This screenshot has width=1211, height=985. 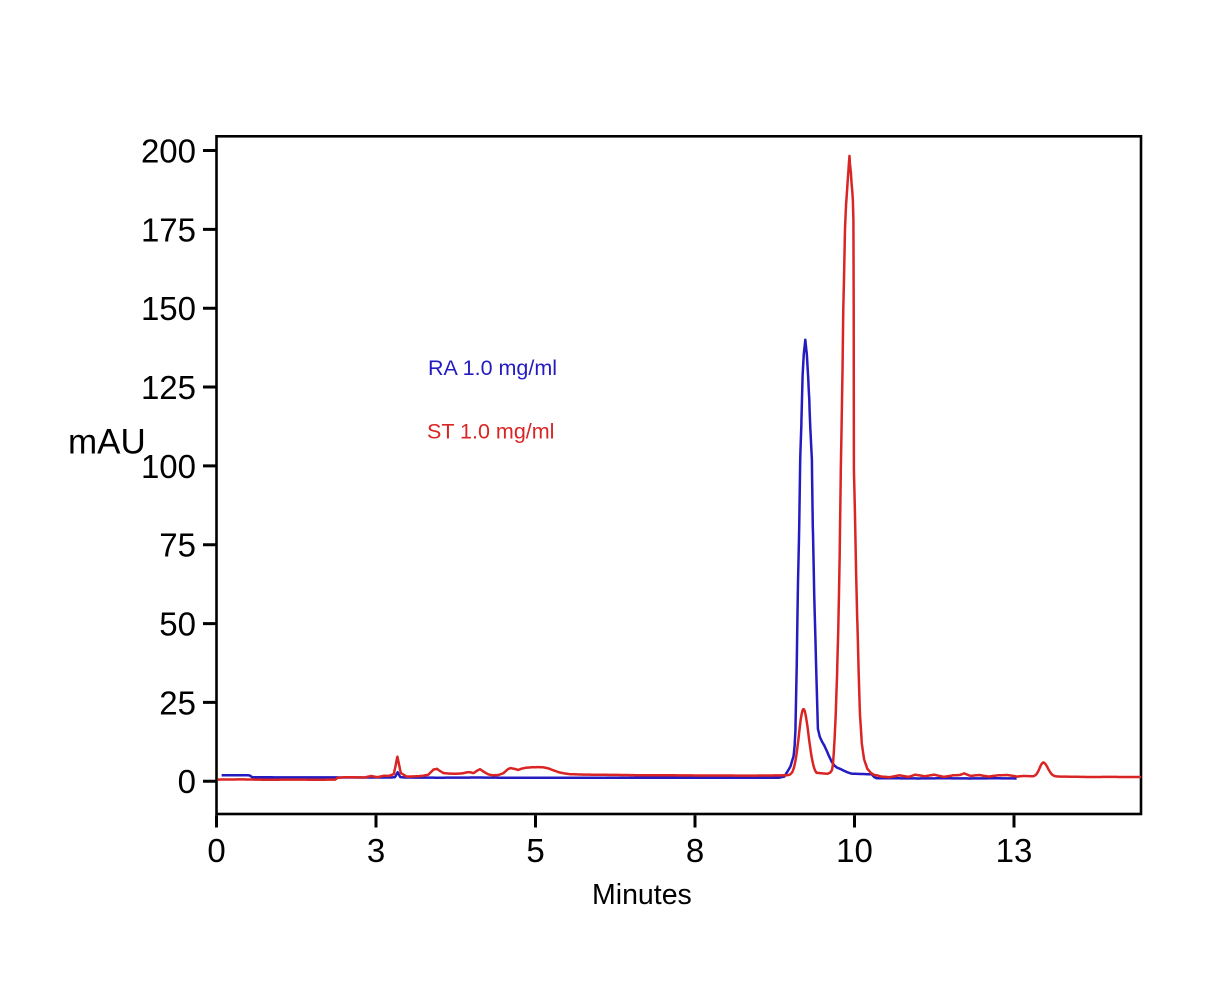 What do you see at coordinates (168, 387) in the screenshot?
I see `svg-text: 125` at bounding box center [168, 387].